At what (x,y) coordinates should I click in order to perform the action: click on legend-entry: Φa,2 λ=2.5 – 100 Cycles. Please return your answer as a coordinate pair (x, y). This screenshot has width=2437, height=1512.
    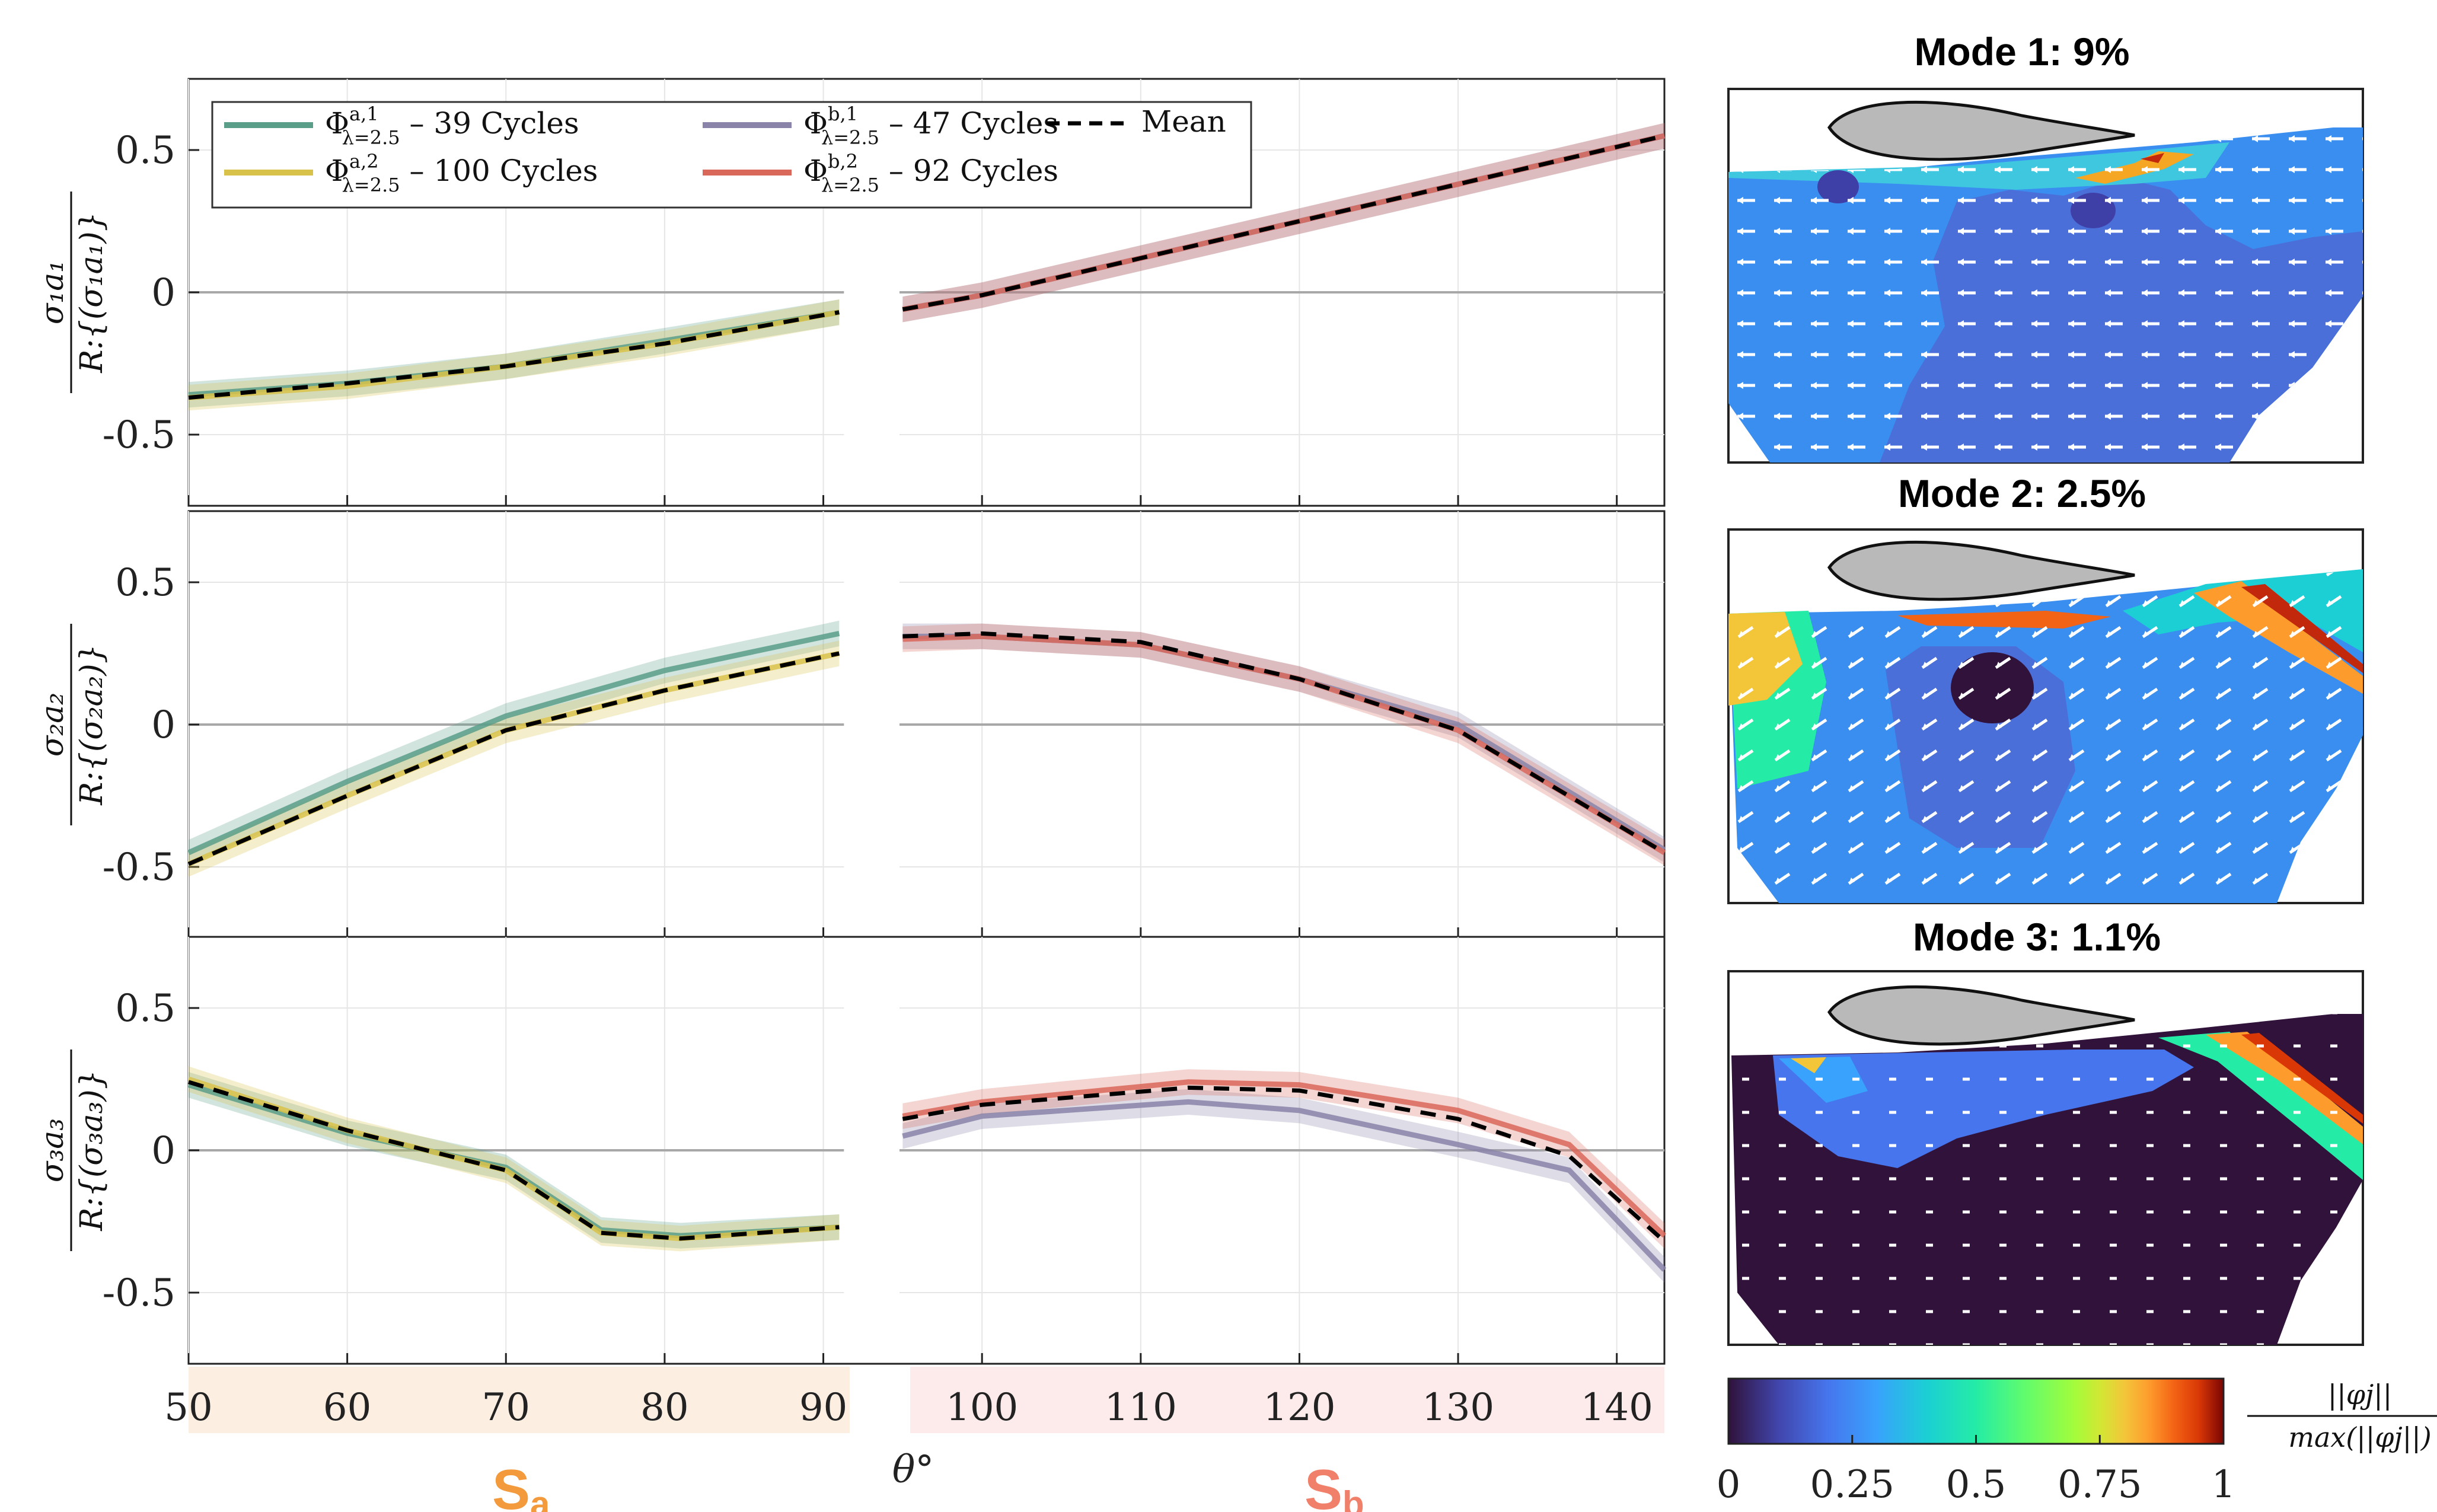
    Looking at the image, I should click on (411, 173).